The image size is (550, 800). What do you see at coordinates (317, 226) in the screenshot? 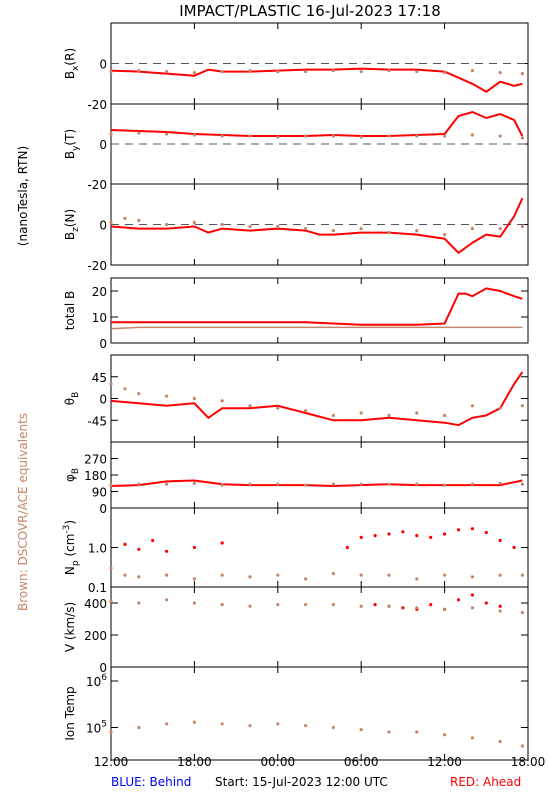
I see `series-bz-ahead` at bounding box center [317, 226].